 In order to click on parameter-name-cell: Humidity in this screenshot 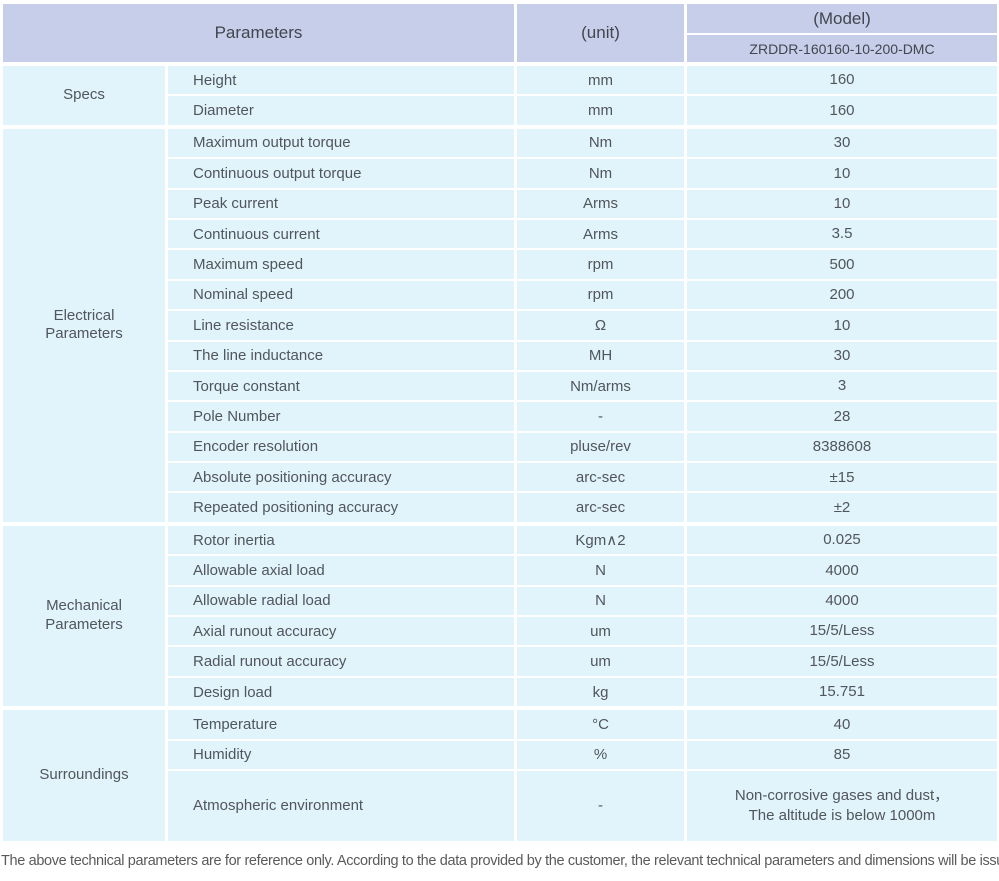, I will do `click(341, 754)`.